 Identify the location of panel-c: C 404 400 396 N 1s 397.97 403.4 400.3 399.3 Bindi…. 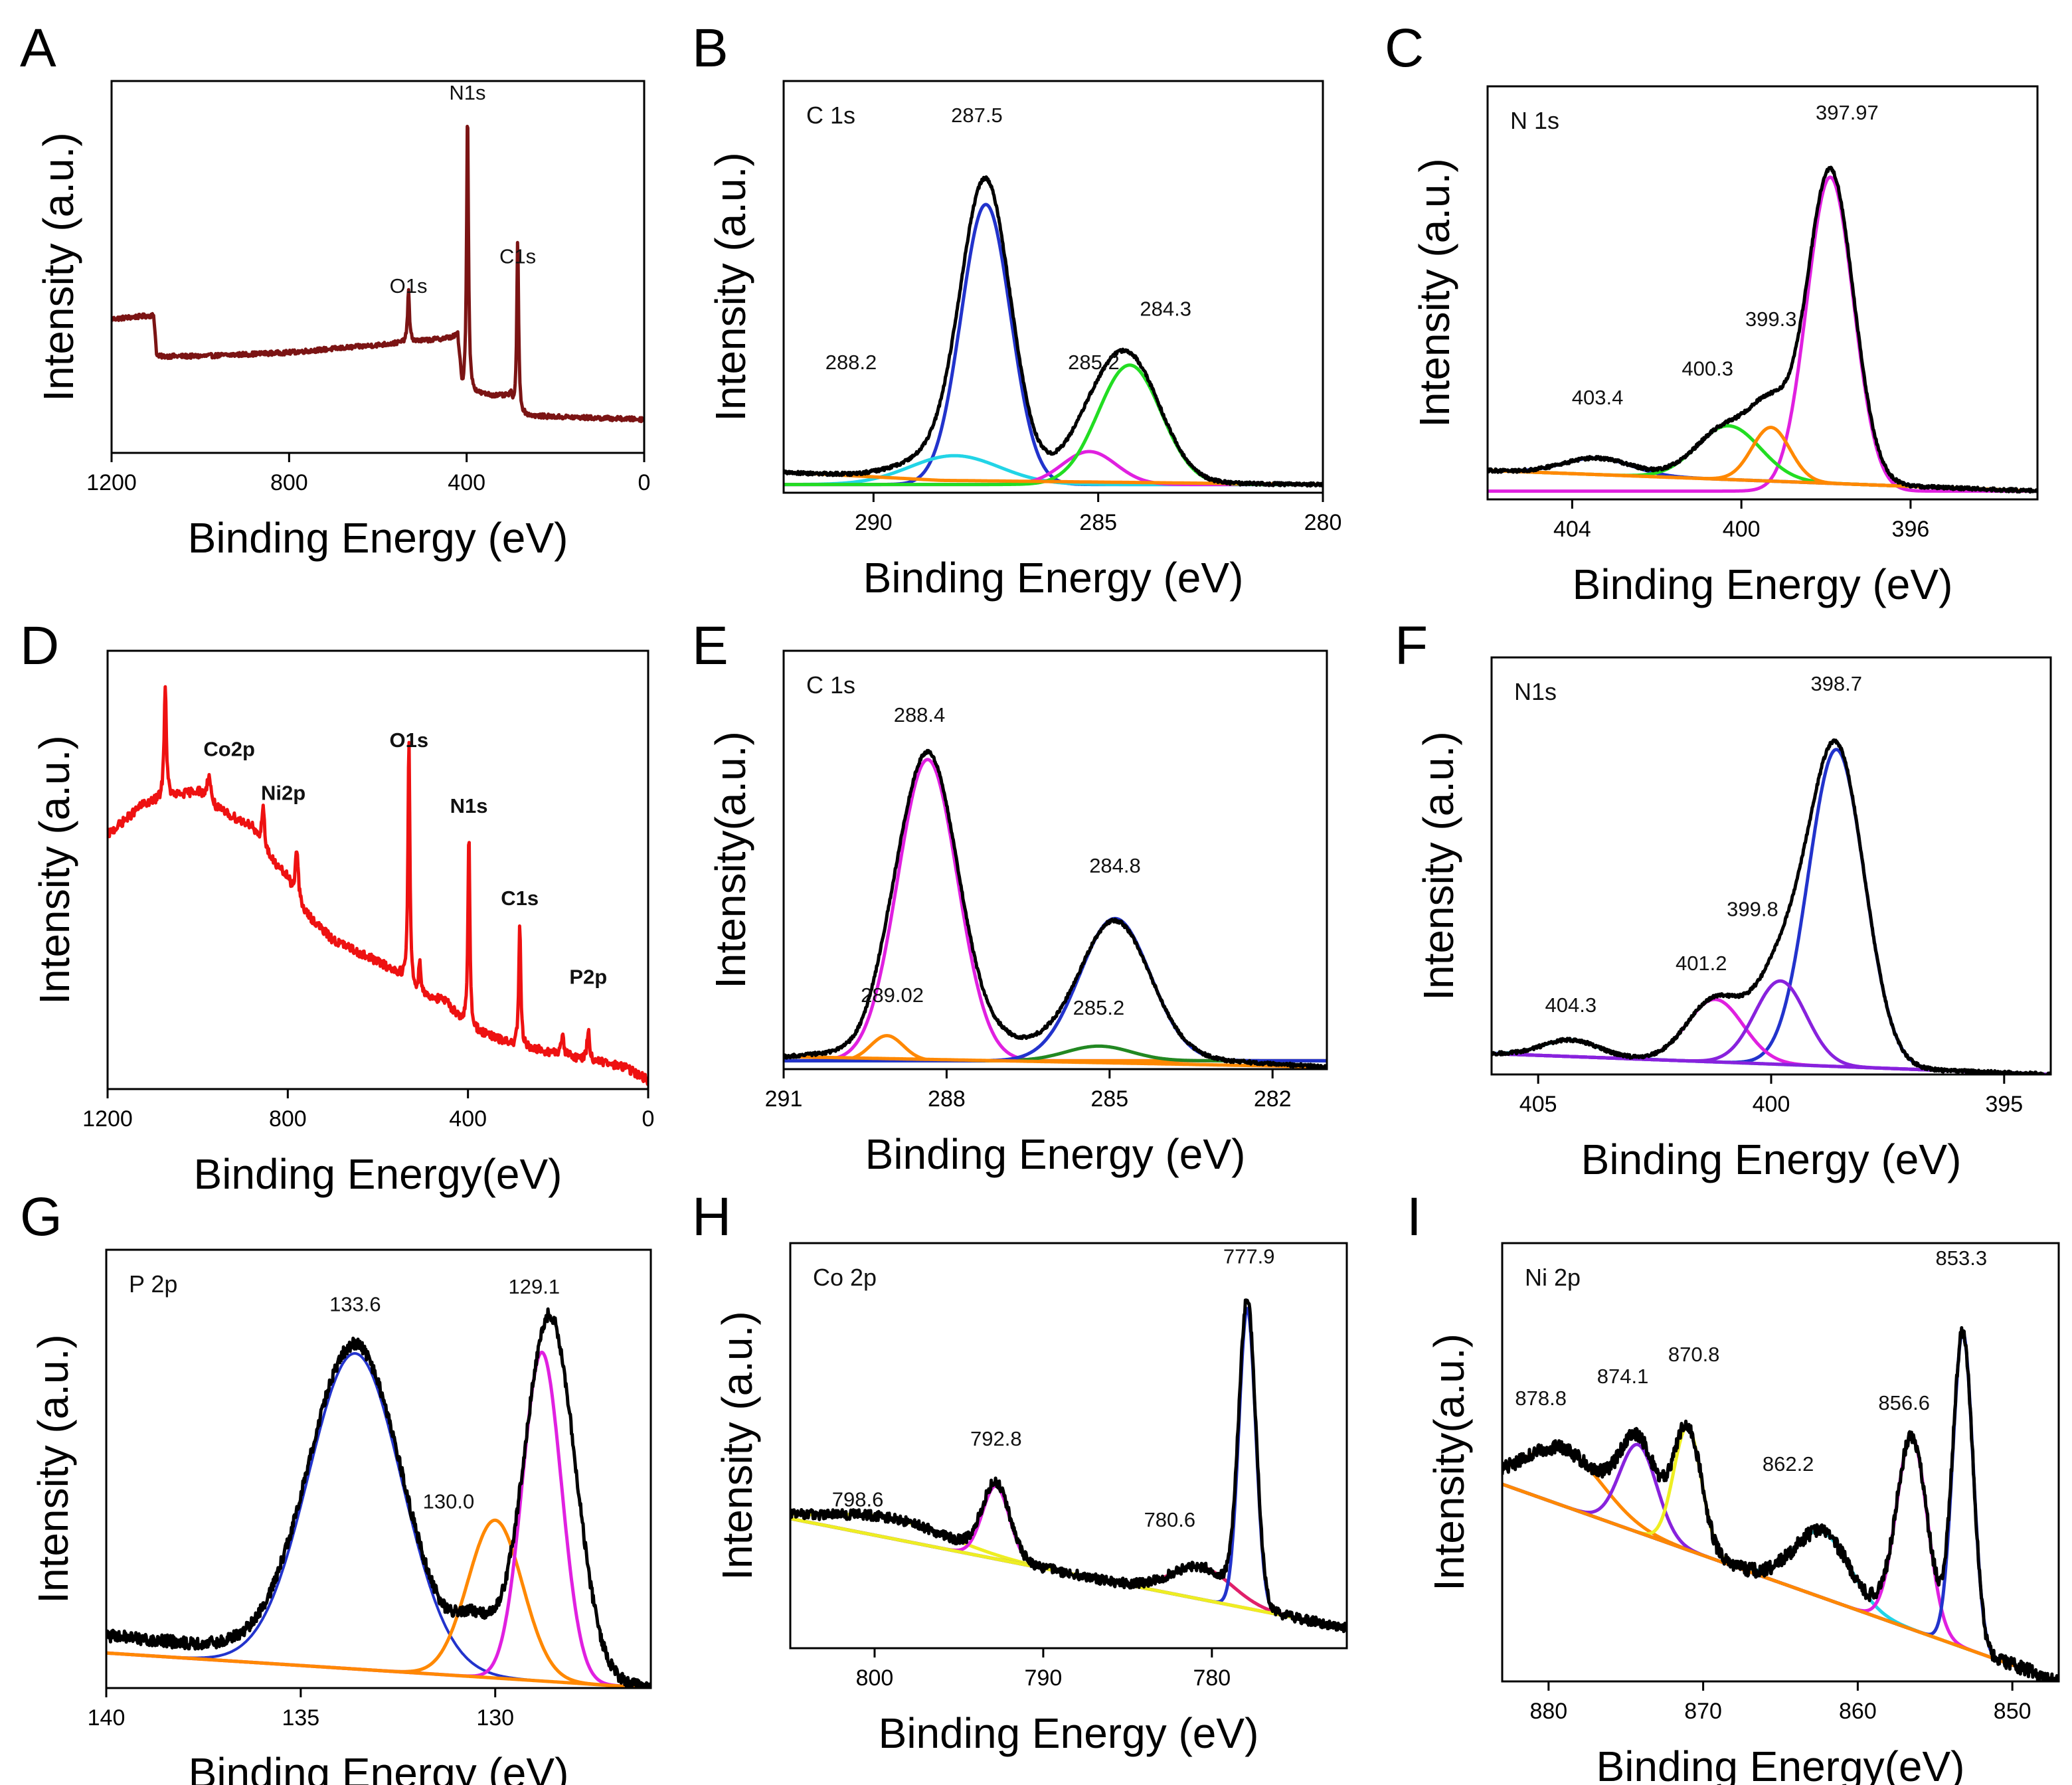
(1712, 313).